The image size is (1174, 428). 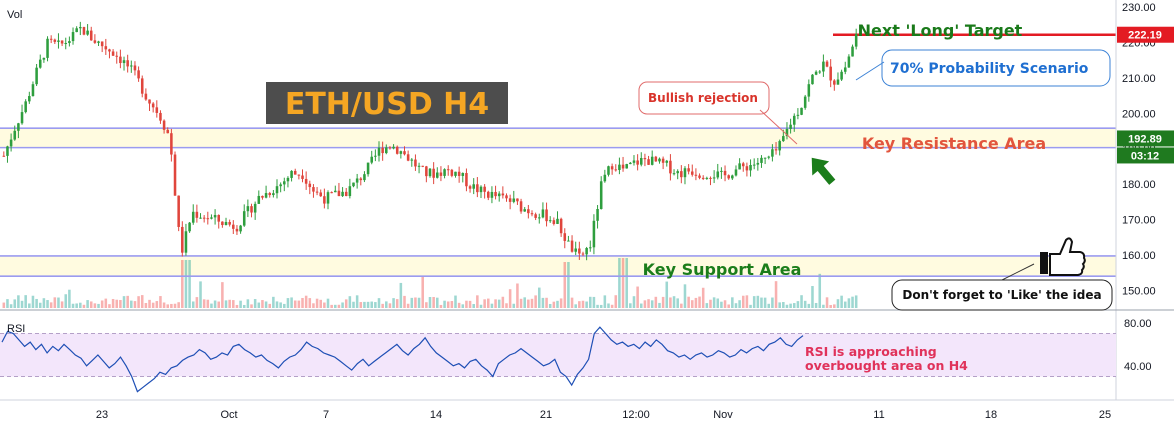 I want to click on volume-label: Vol, so click(x=14, y=15).